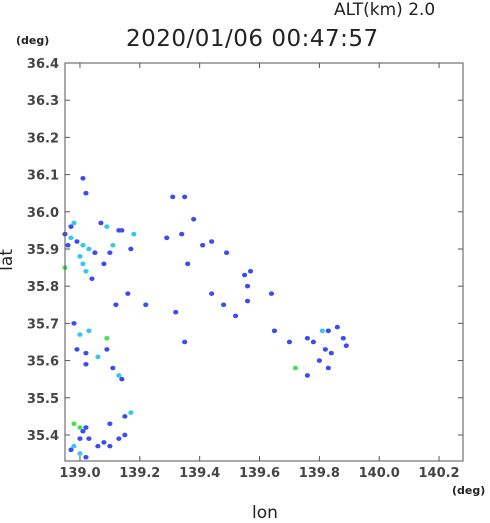 Image resolution: width=490 pixels, height=523 pixels. I want to click on y-tick-label: 35.6, so click(43, 362).